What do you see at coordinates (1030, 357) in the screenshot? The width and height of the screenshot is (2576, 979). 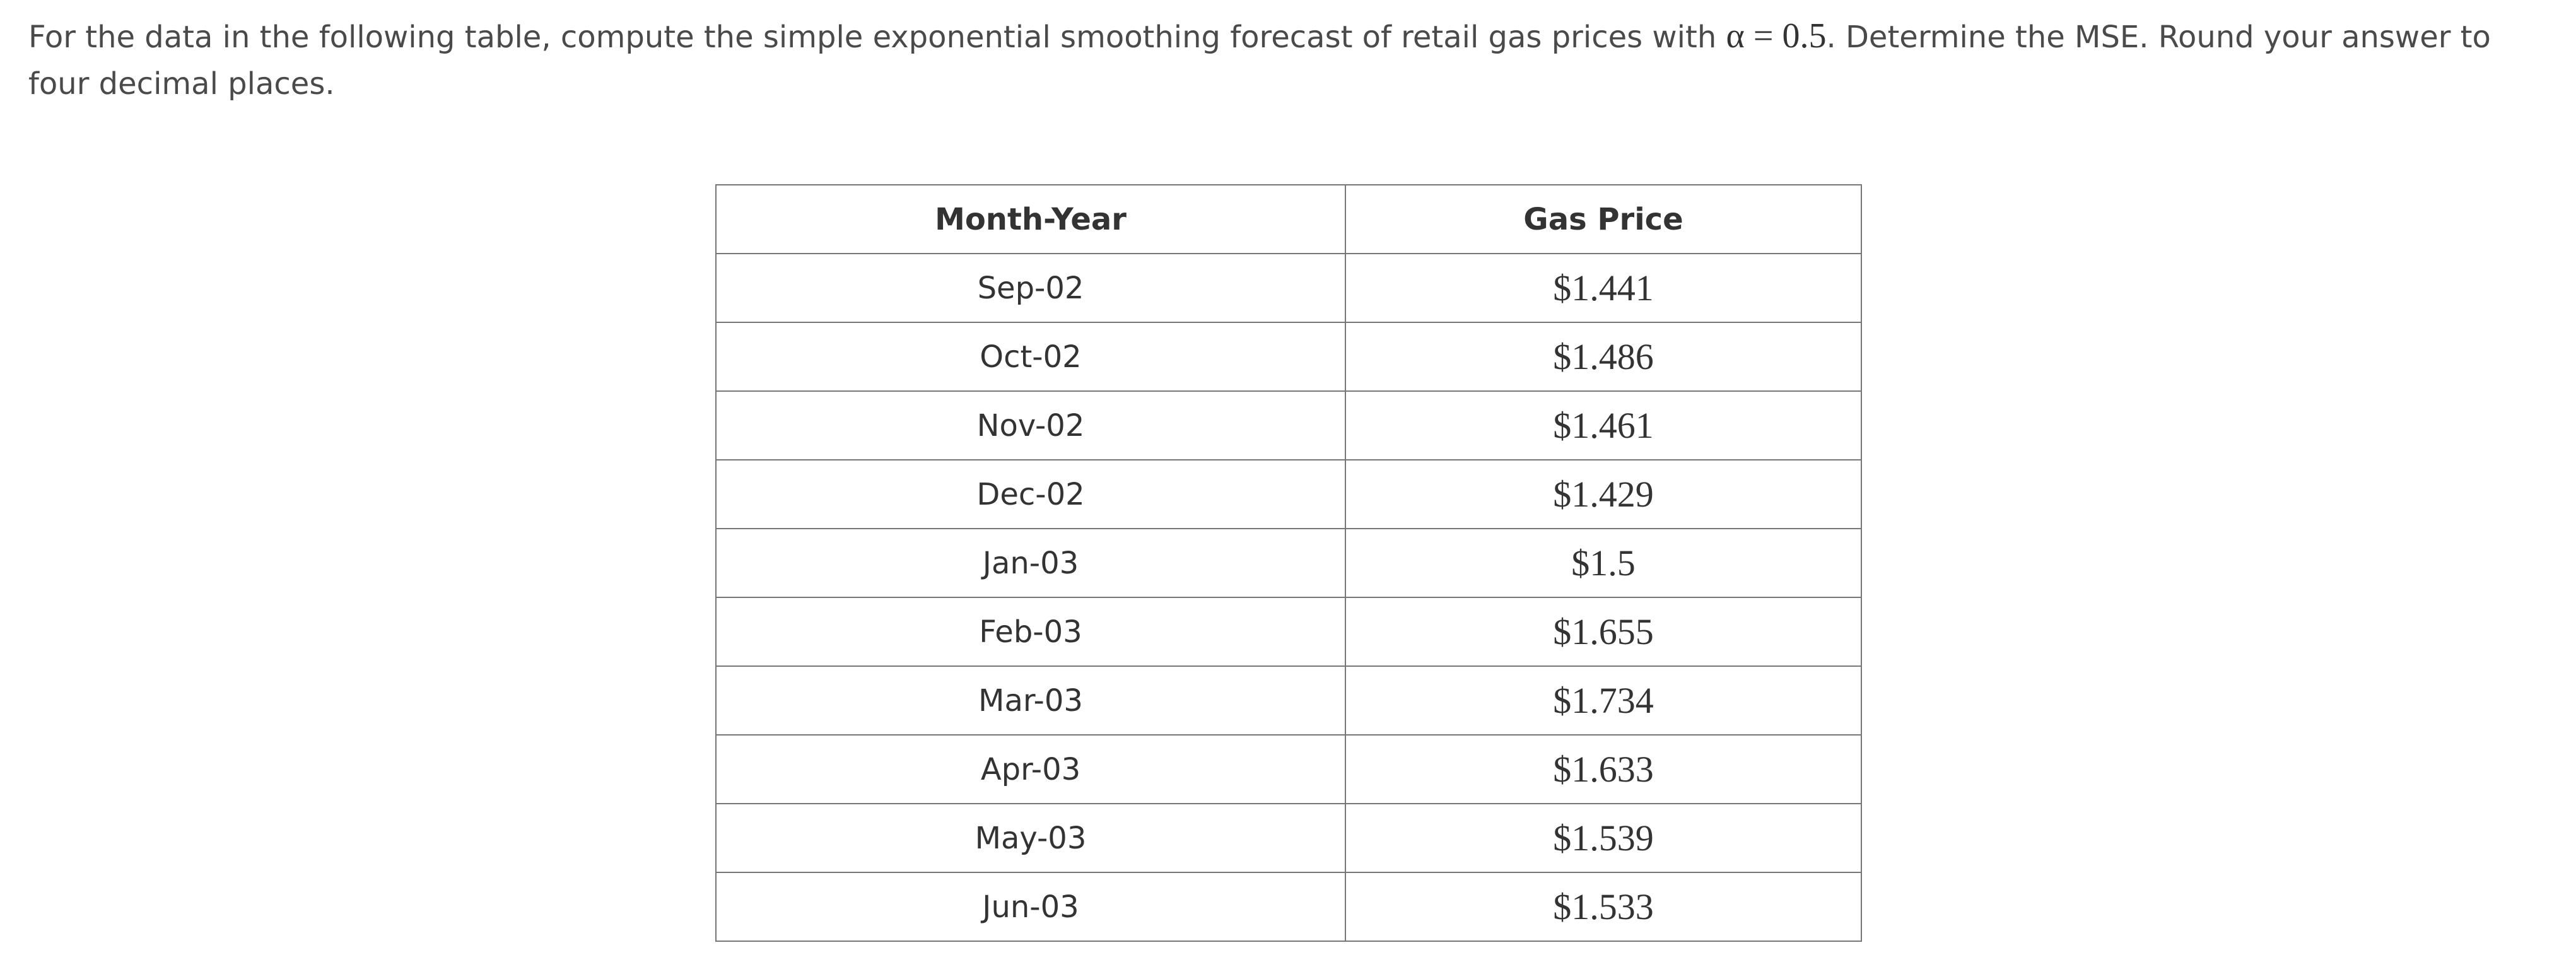 I see `table-cell: Oct-02` at bounding box center [1030, 357].